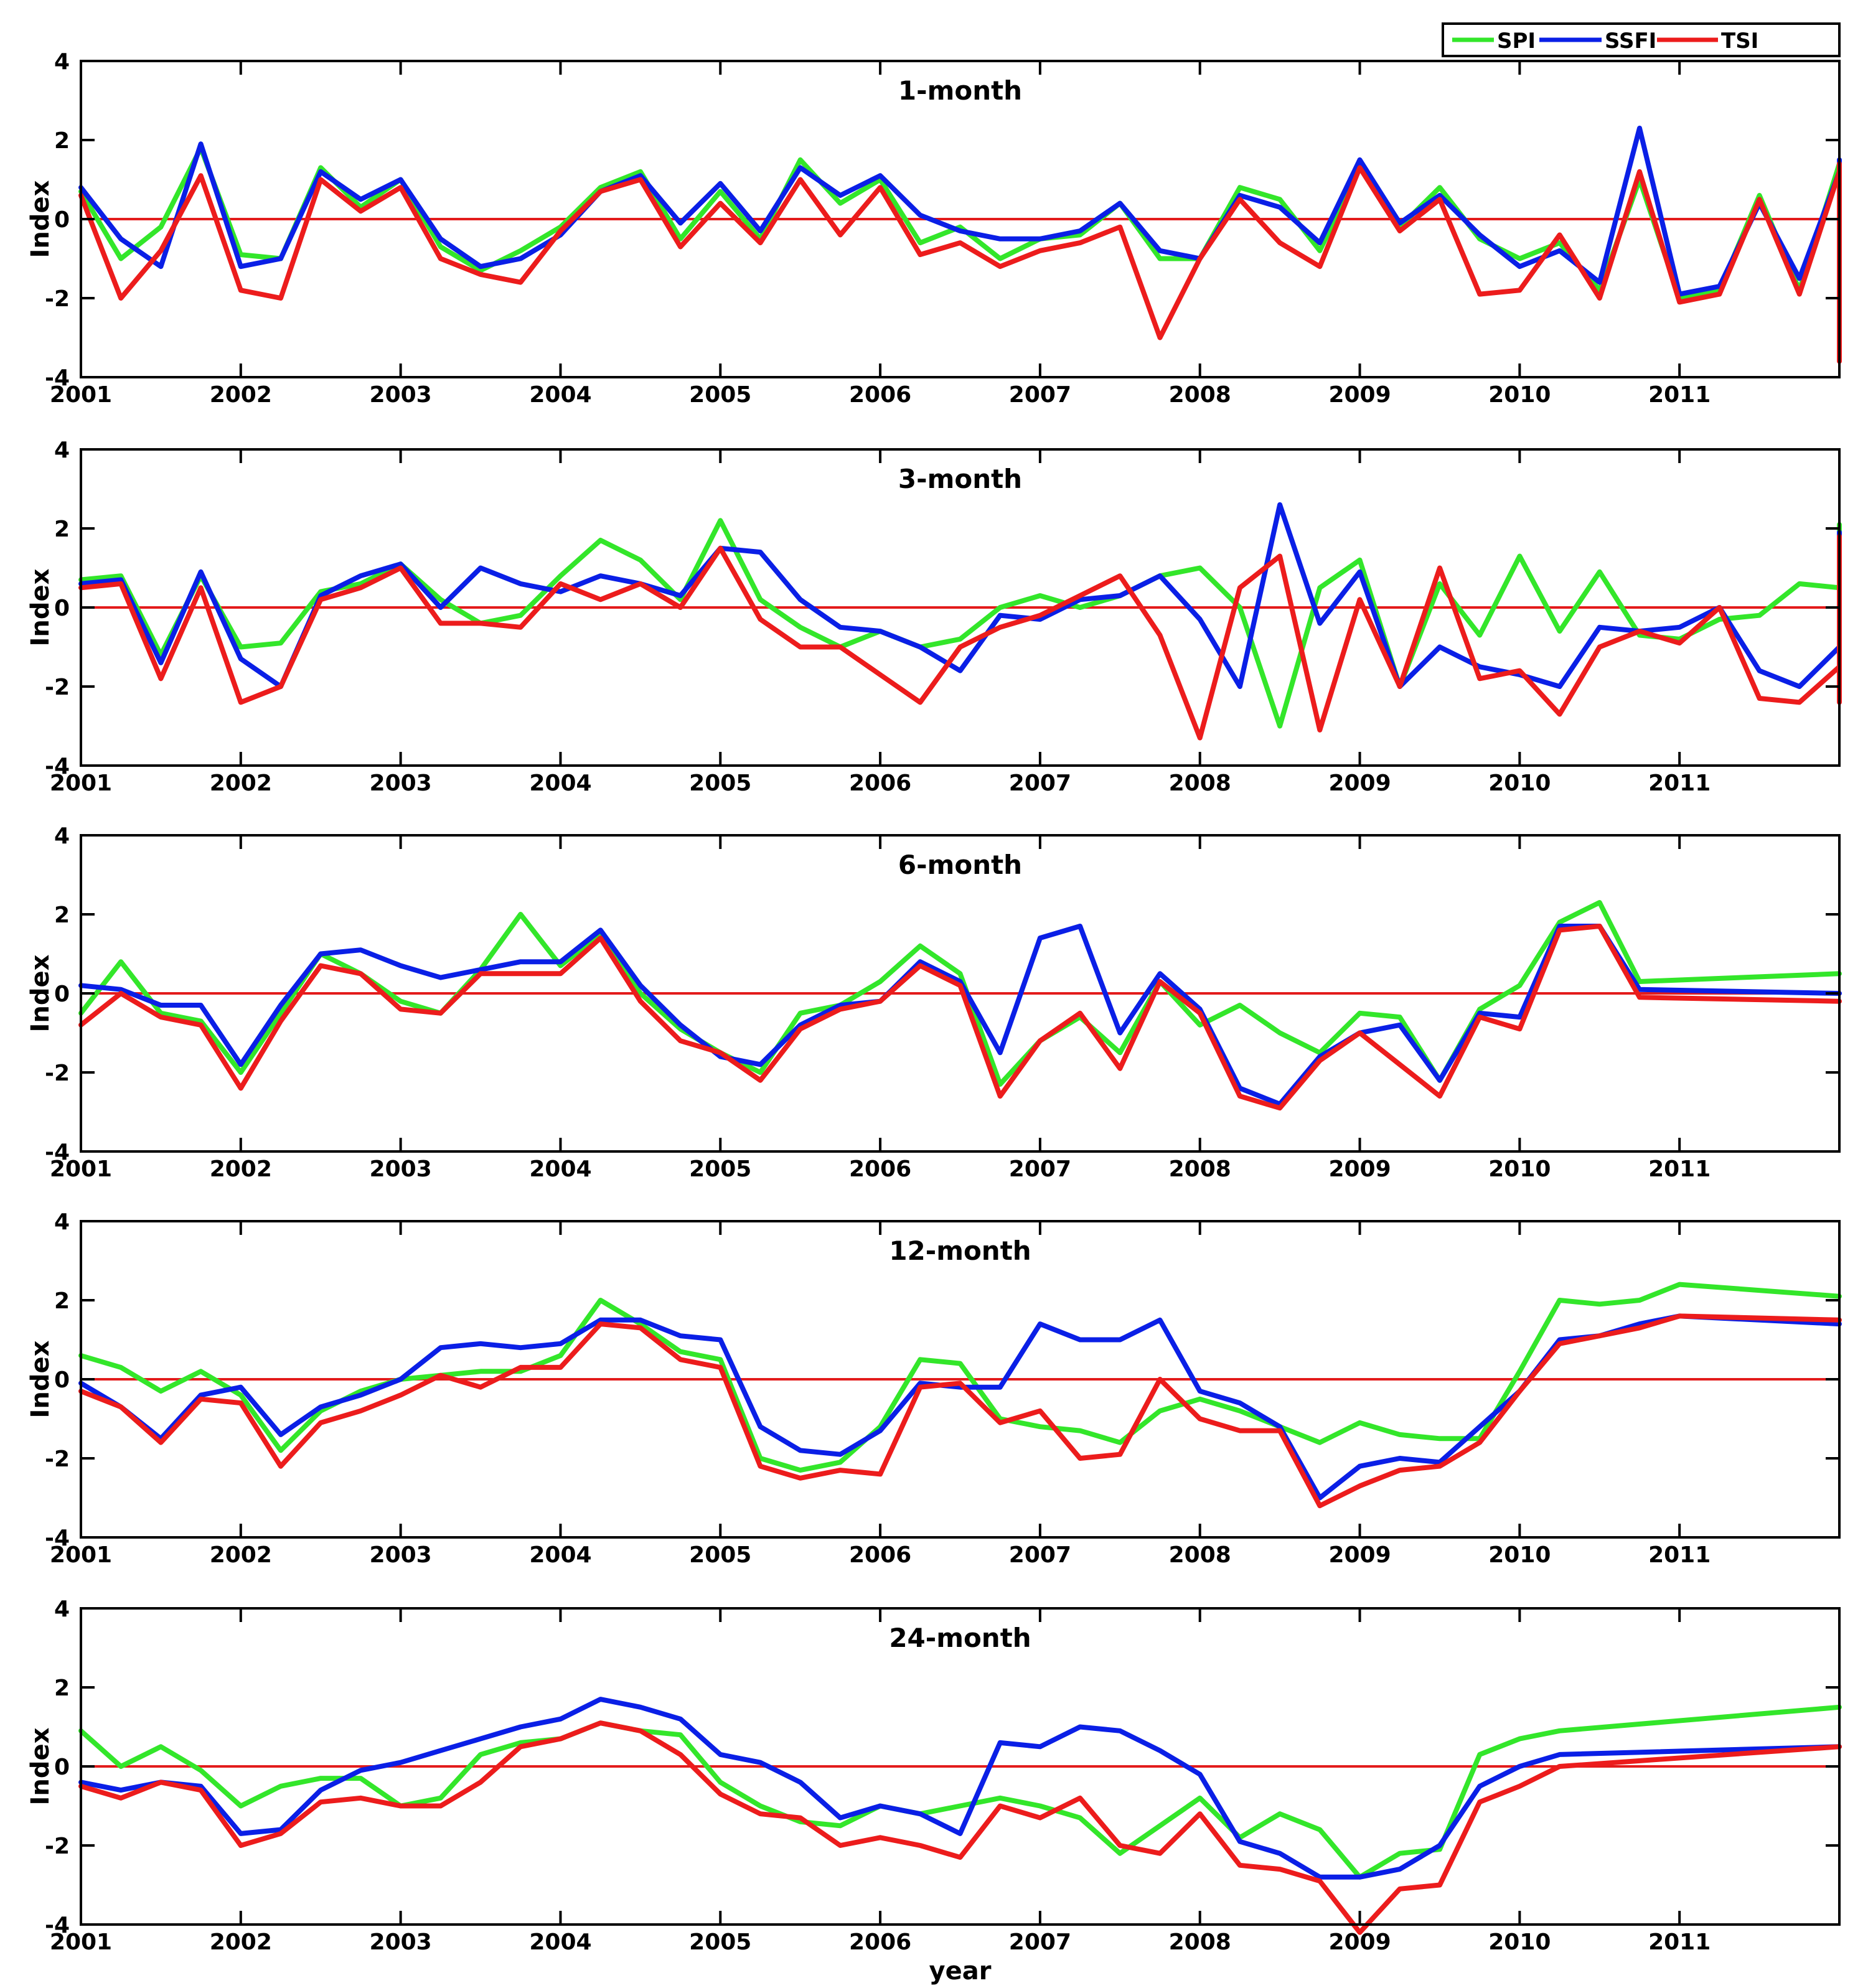 This screenshot has height=1988, width=1868. I want to click on legend-label-ssfi: SSFI, so click(1630, 41).